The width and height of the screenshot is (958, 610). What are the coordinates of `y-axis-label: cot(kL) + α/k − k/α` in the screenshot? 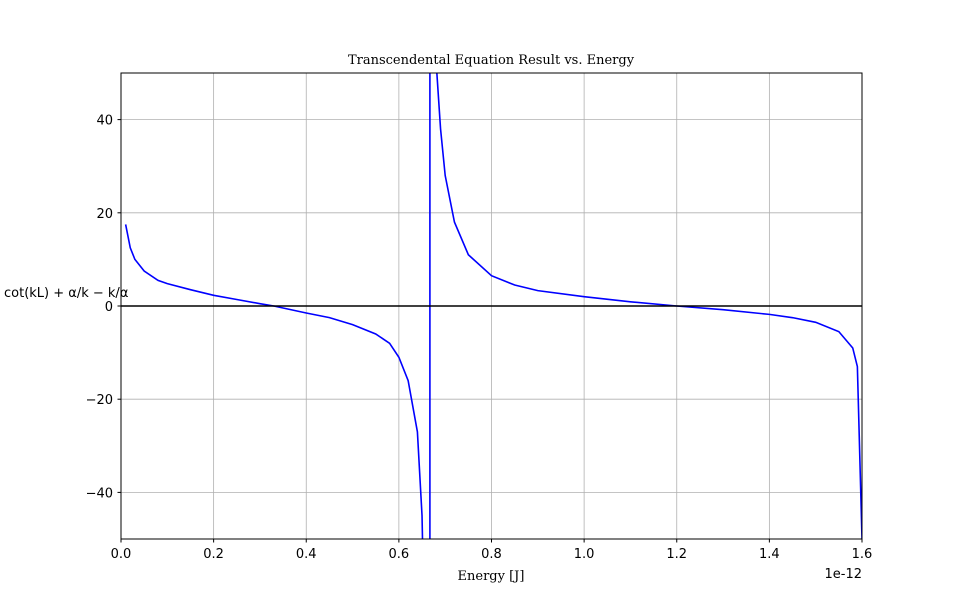 It's located at (66, 293).